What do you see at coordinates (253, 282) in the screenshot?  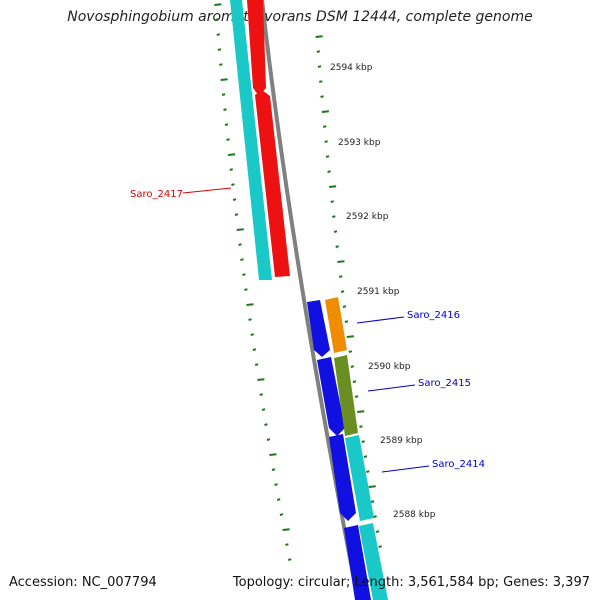 I see `tick-marks-left` at bounding box center [253, 282].